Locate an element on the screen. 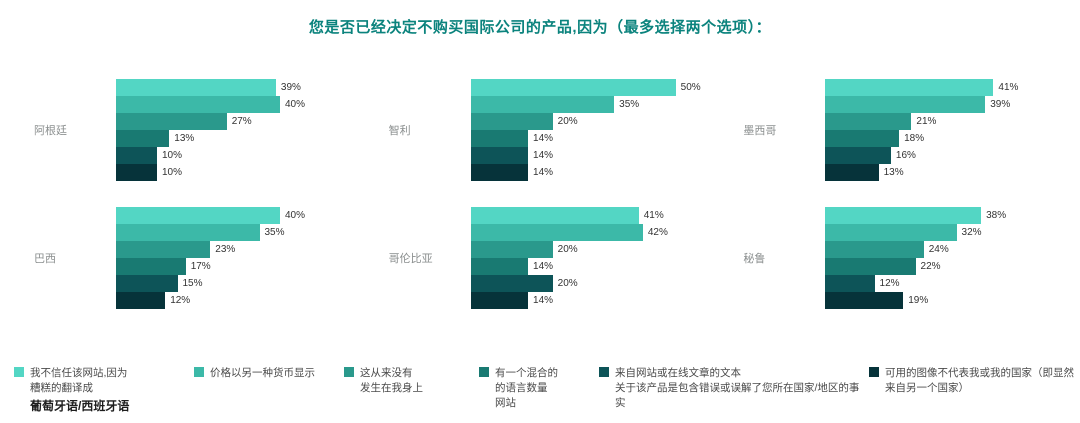 The width and height of the screenshot is (1080, 423). bar-value-label: 19% is located at coordinates (918, 300).